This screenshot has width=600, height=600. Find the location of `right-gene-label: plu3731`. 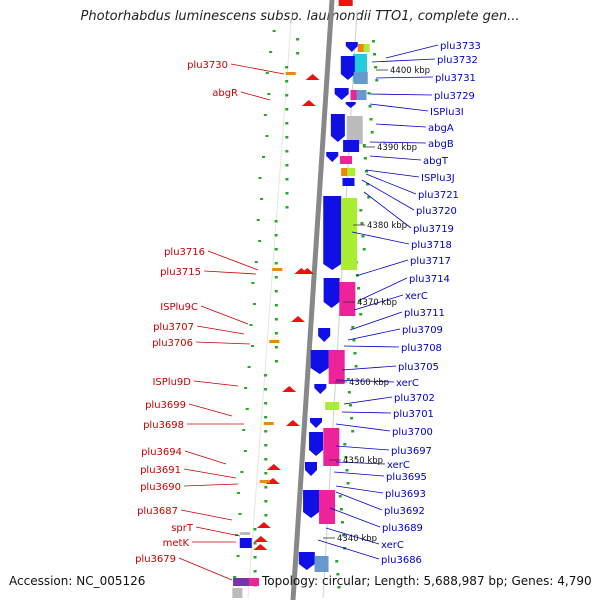

right-gene-label: plu3731 is located at coordinates (455, 78).